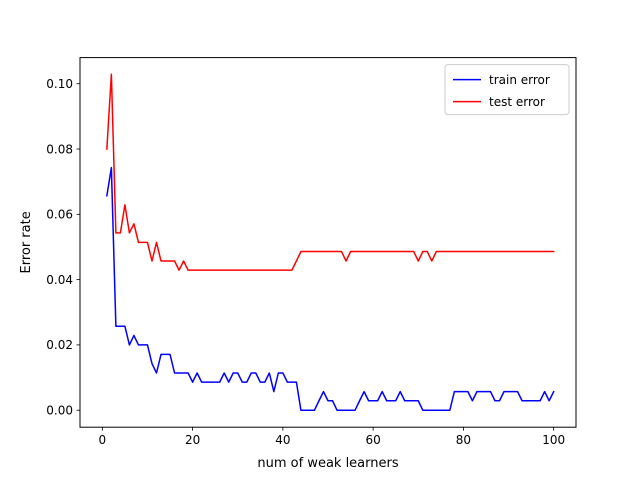  Describe the element at coordinates (372, 440) in the screenshot. I see `x-tick-label: 60` at that location.